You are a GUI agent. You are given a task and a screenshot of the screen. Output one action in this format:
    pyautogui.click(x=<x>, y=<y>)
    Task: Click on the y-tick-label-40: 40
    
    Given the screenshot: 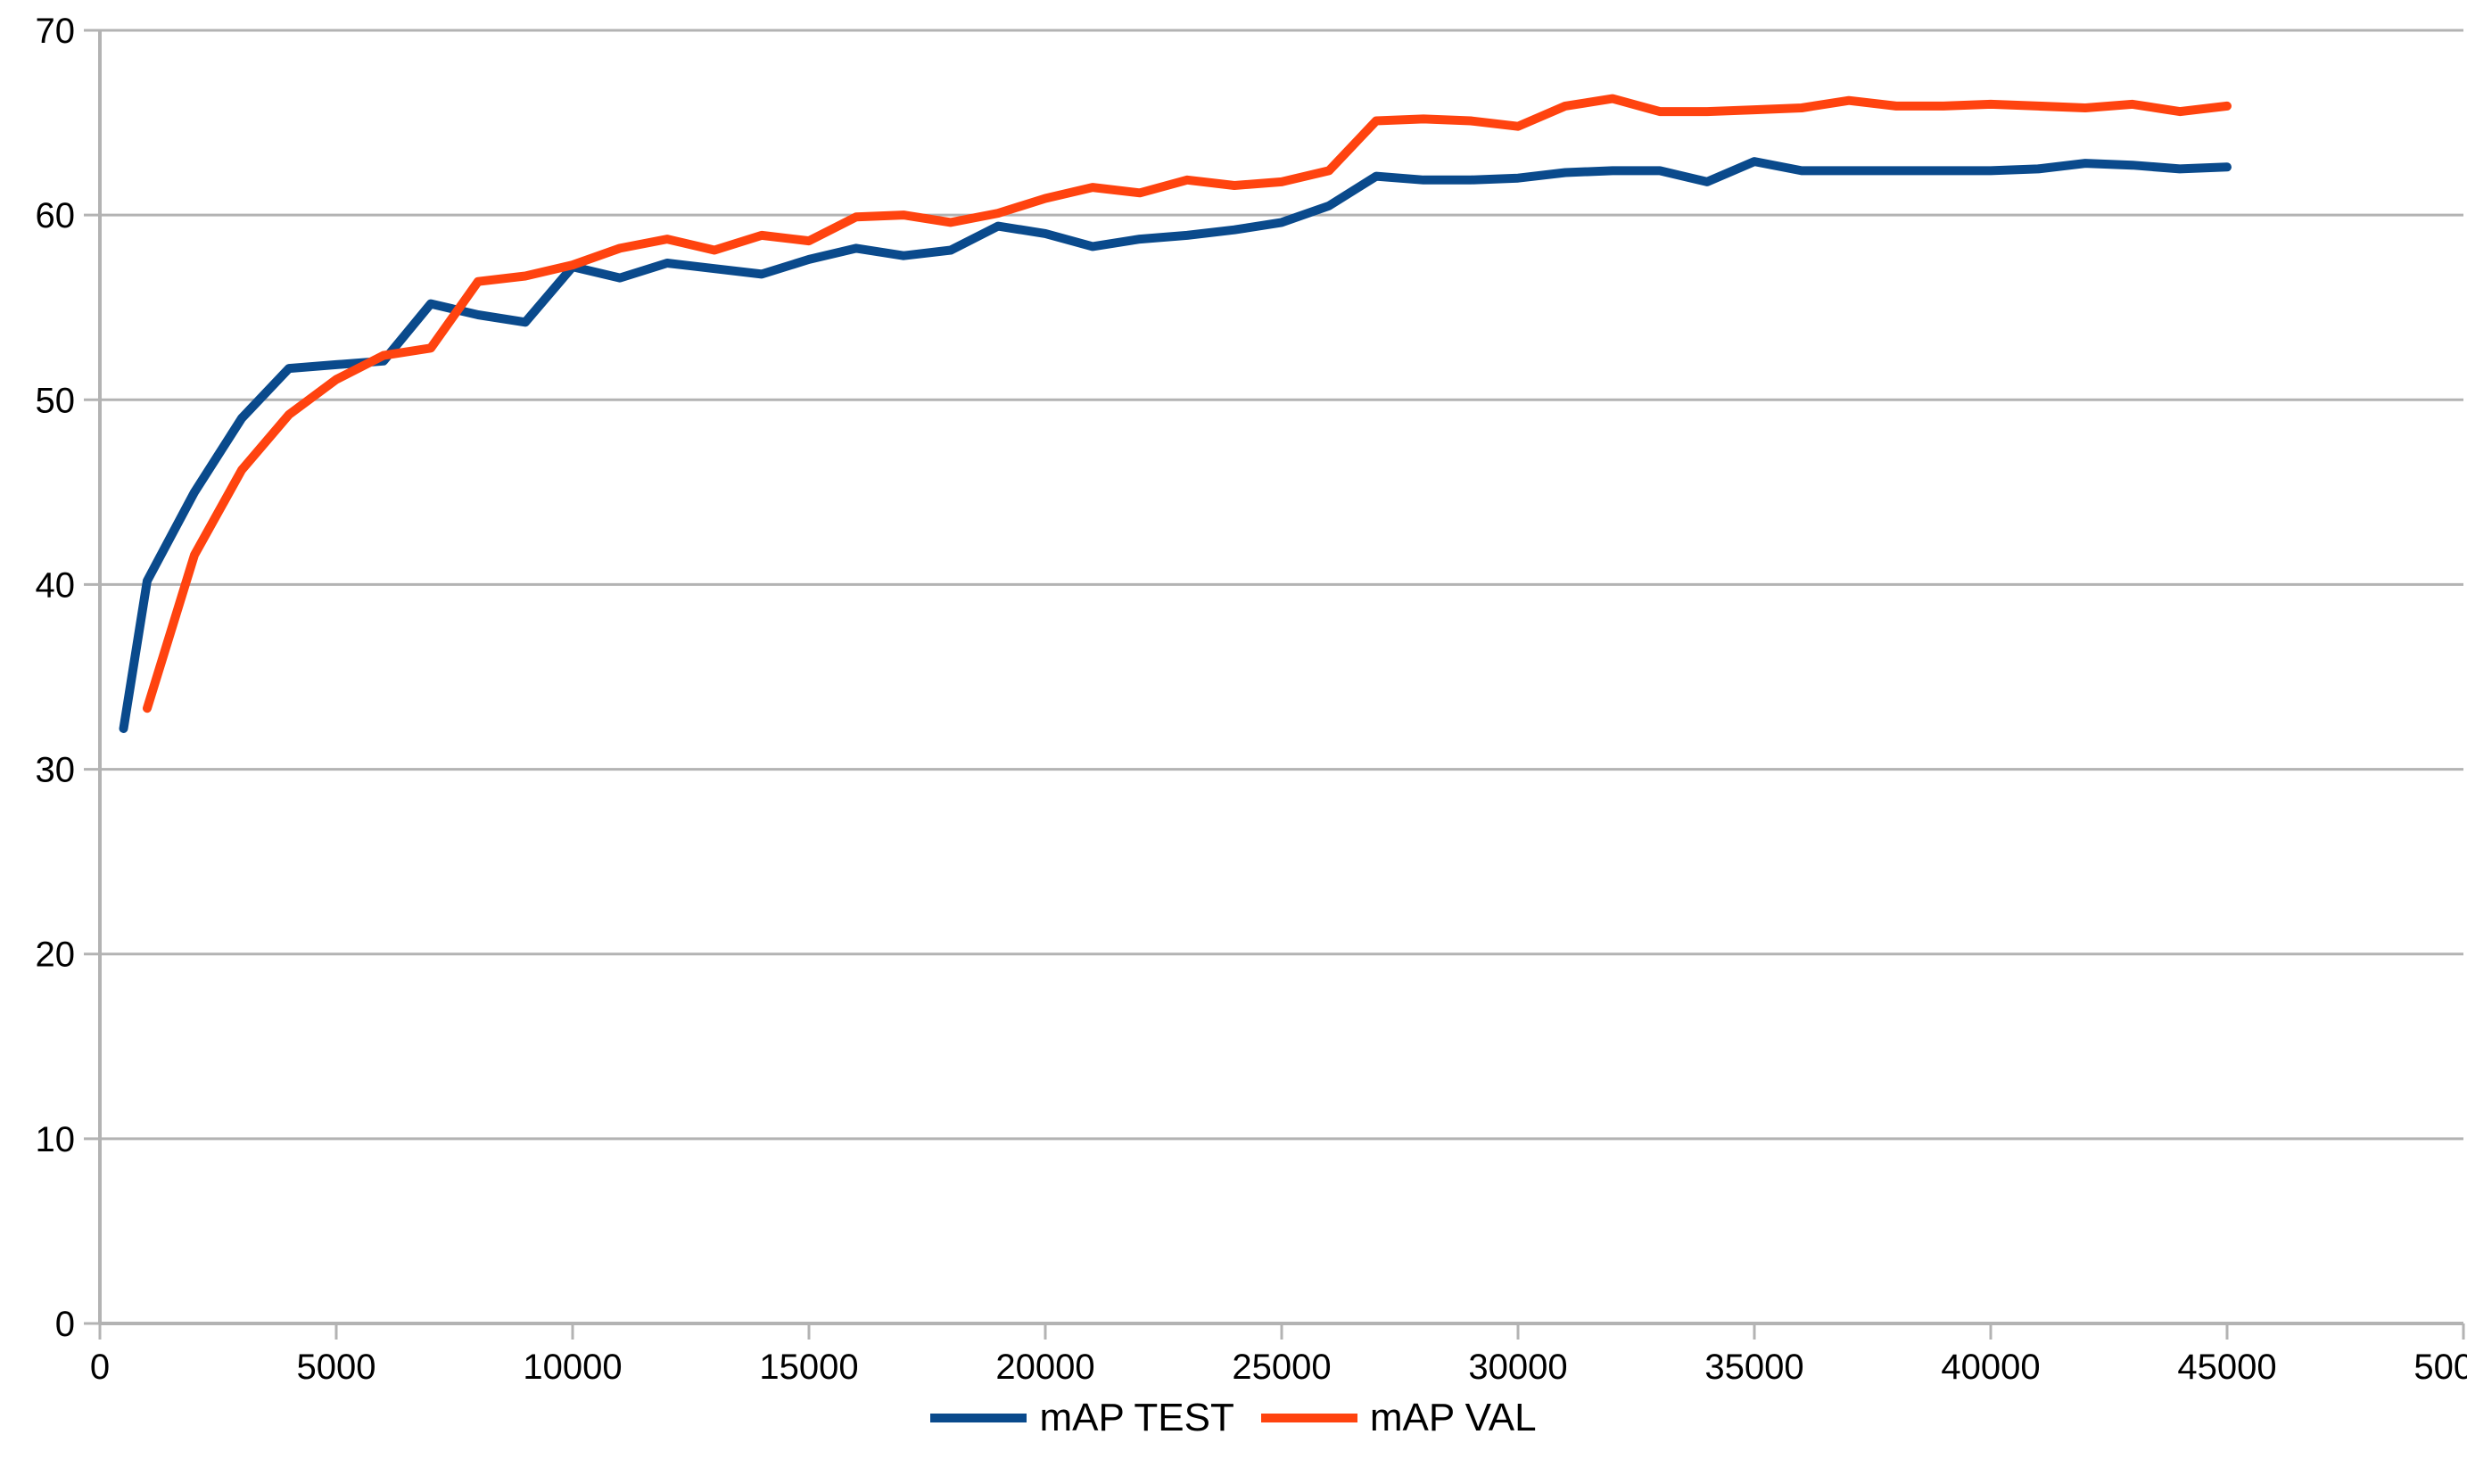 What is the action you would take?
    pyautogui.click(x=56, y=585)
    